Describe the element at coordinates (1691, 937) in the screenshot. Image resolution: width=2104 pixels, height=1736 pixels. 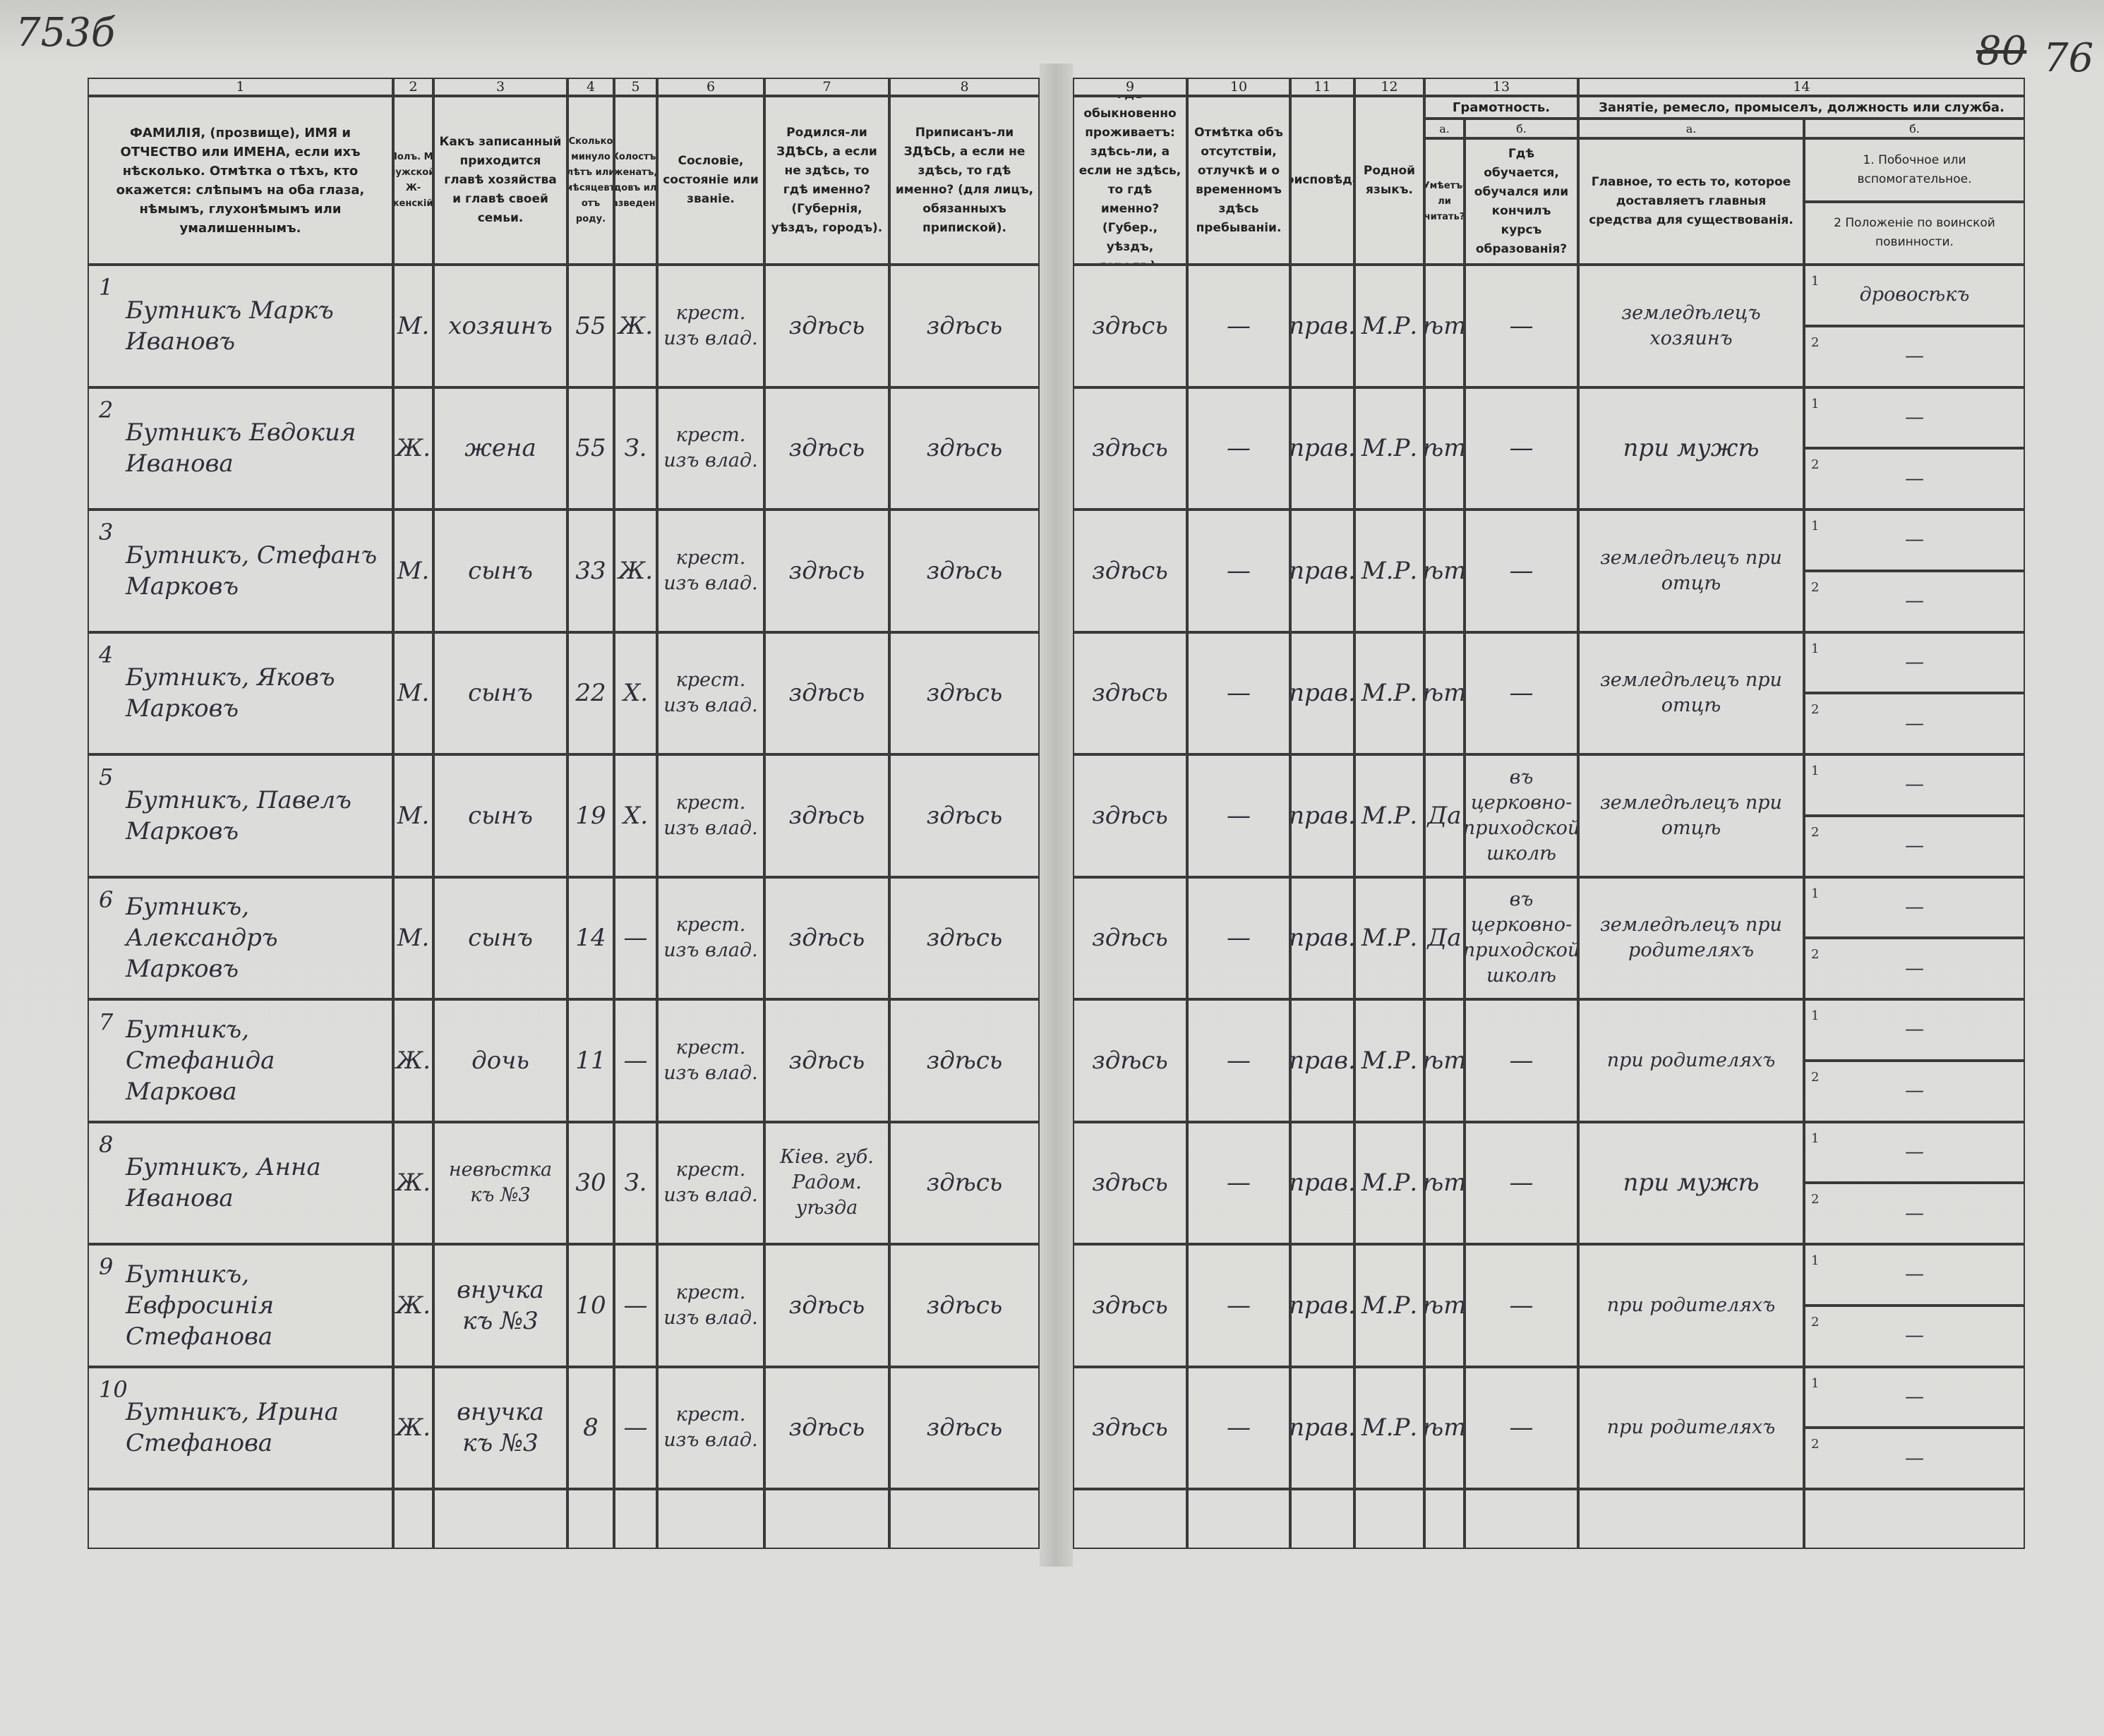
I see `entry: земледѣлецъ при родителяхъ` at that location.